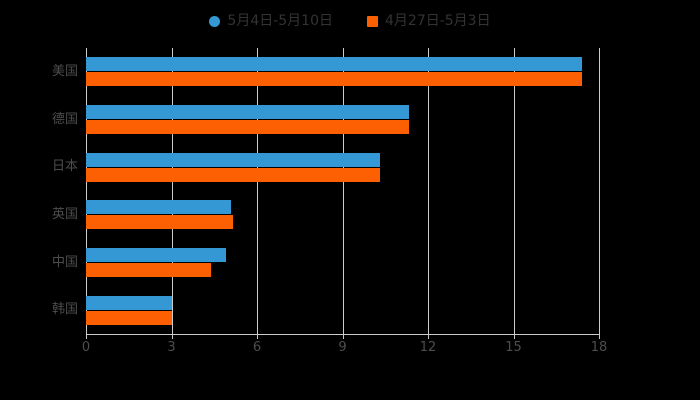 The height and width of the screenshot is (400, 700). What do you see at coordinates (280, 21) in the screenshot?
I see `legend-item-label: 5月4日-5月10日` at bounding box center [280, 21].